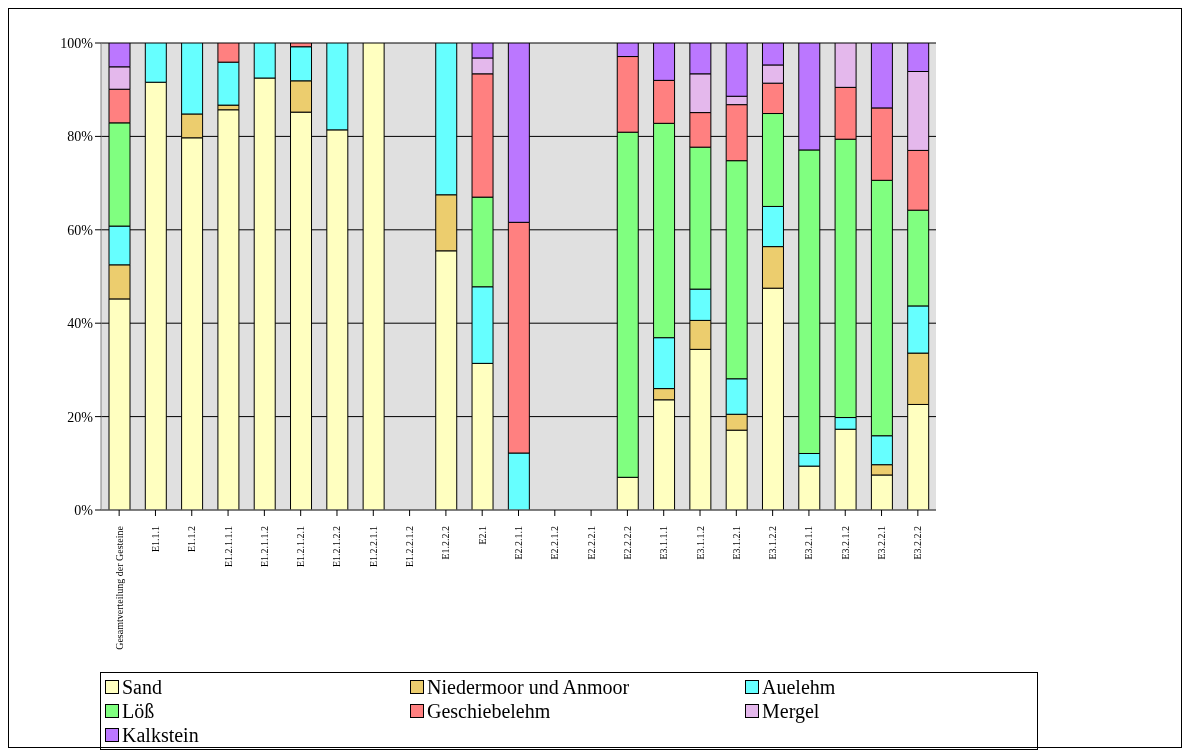 This screenshot has height=756, width=1190. Describe the element at coordinates (228, 547) in the screenshot. I see `x-tick-label: E1.2.1.1.1` at that location.